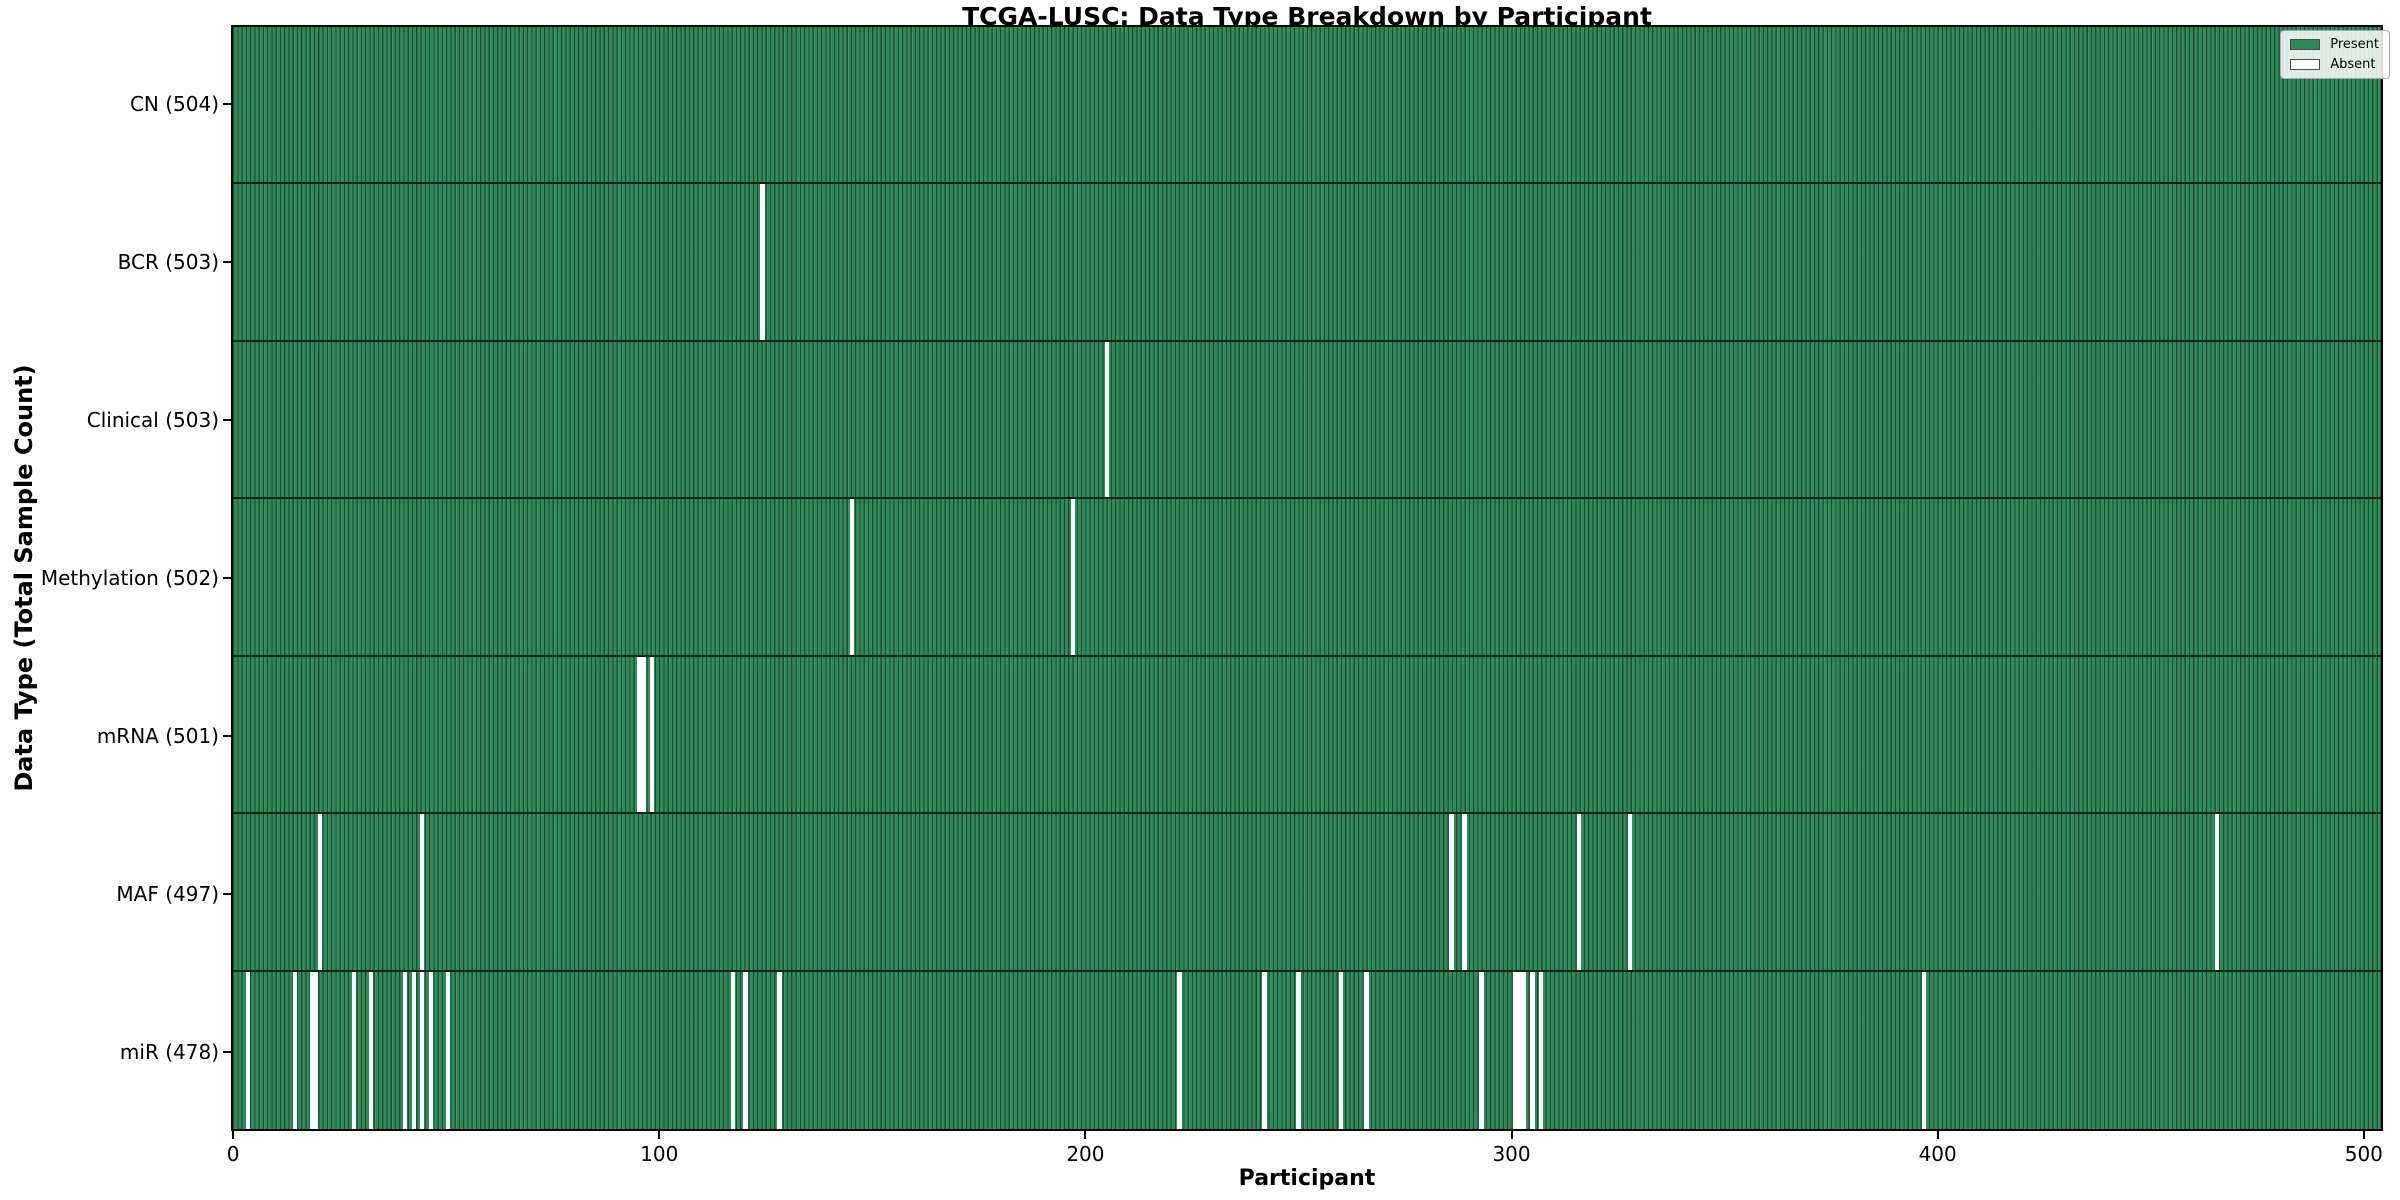 This screenshot has width=2400, height=1200. Describe the element at coordinates (1307, 106) in the screenshot. I see `row-CN` at that location.